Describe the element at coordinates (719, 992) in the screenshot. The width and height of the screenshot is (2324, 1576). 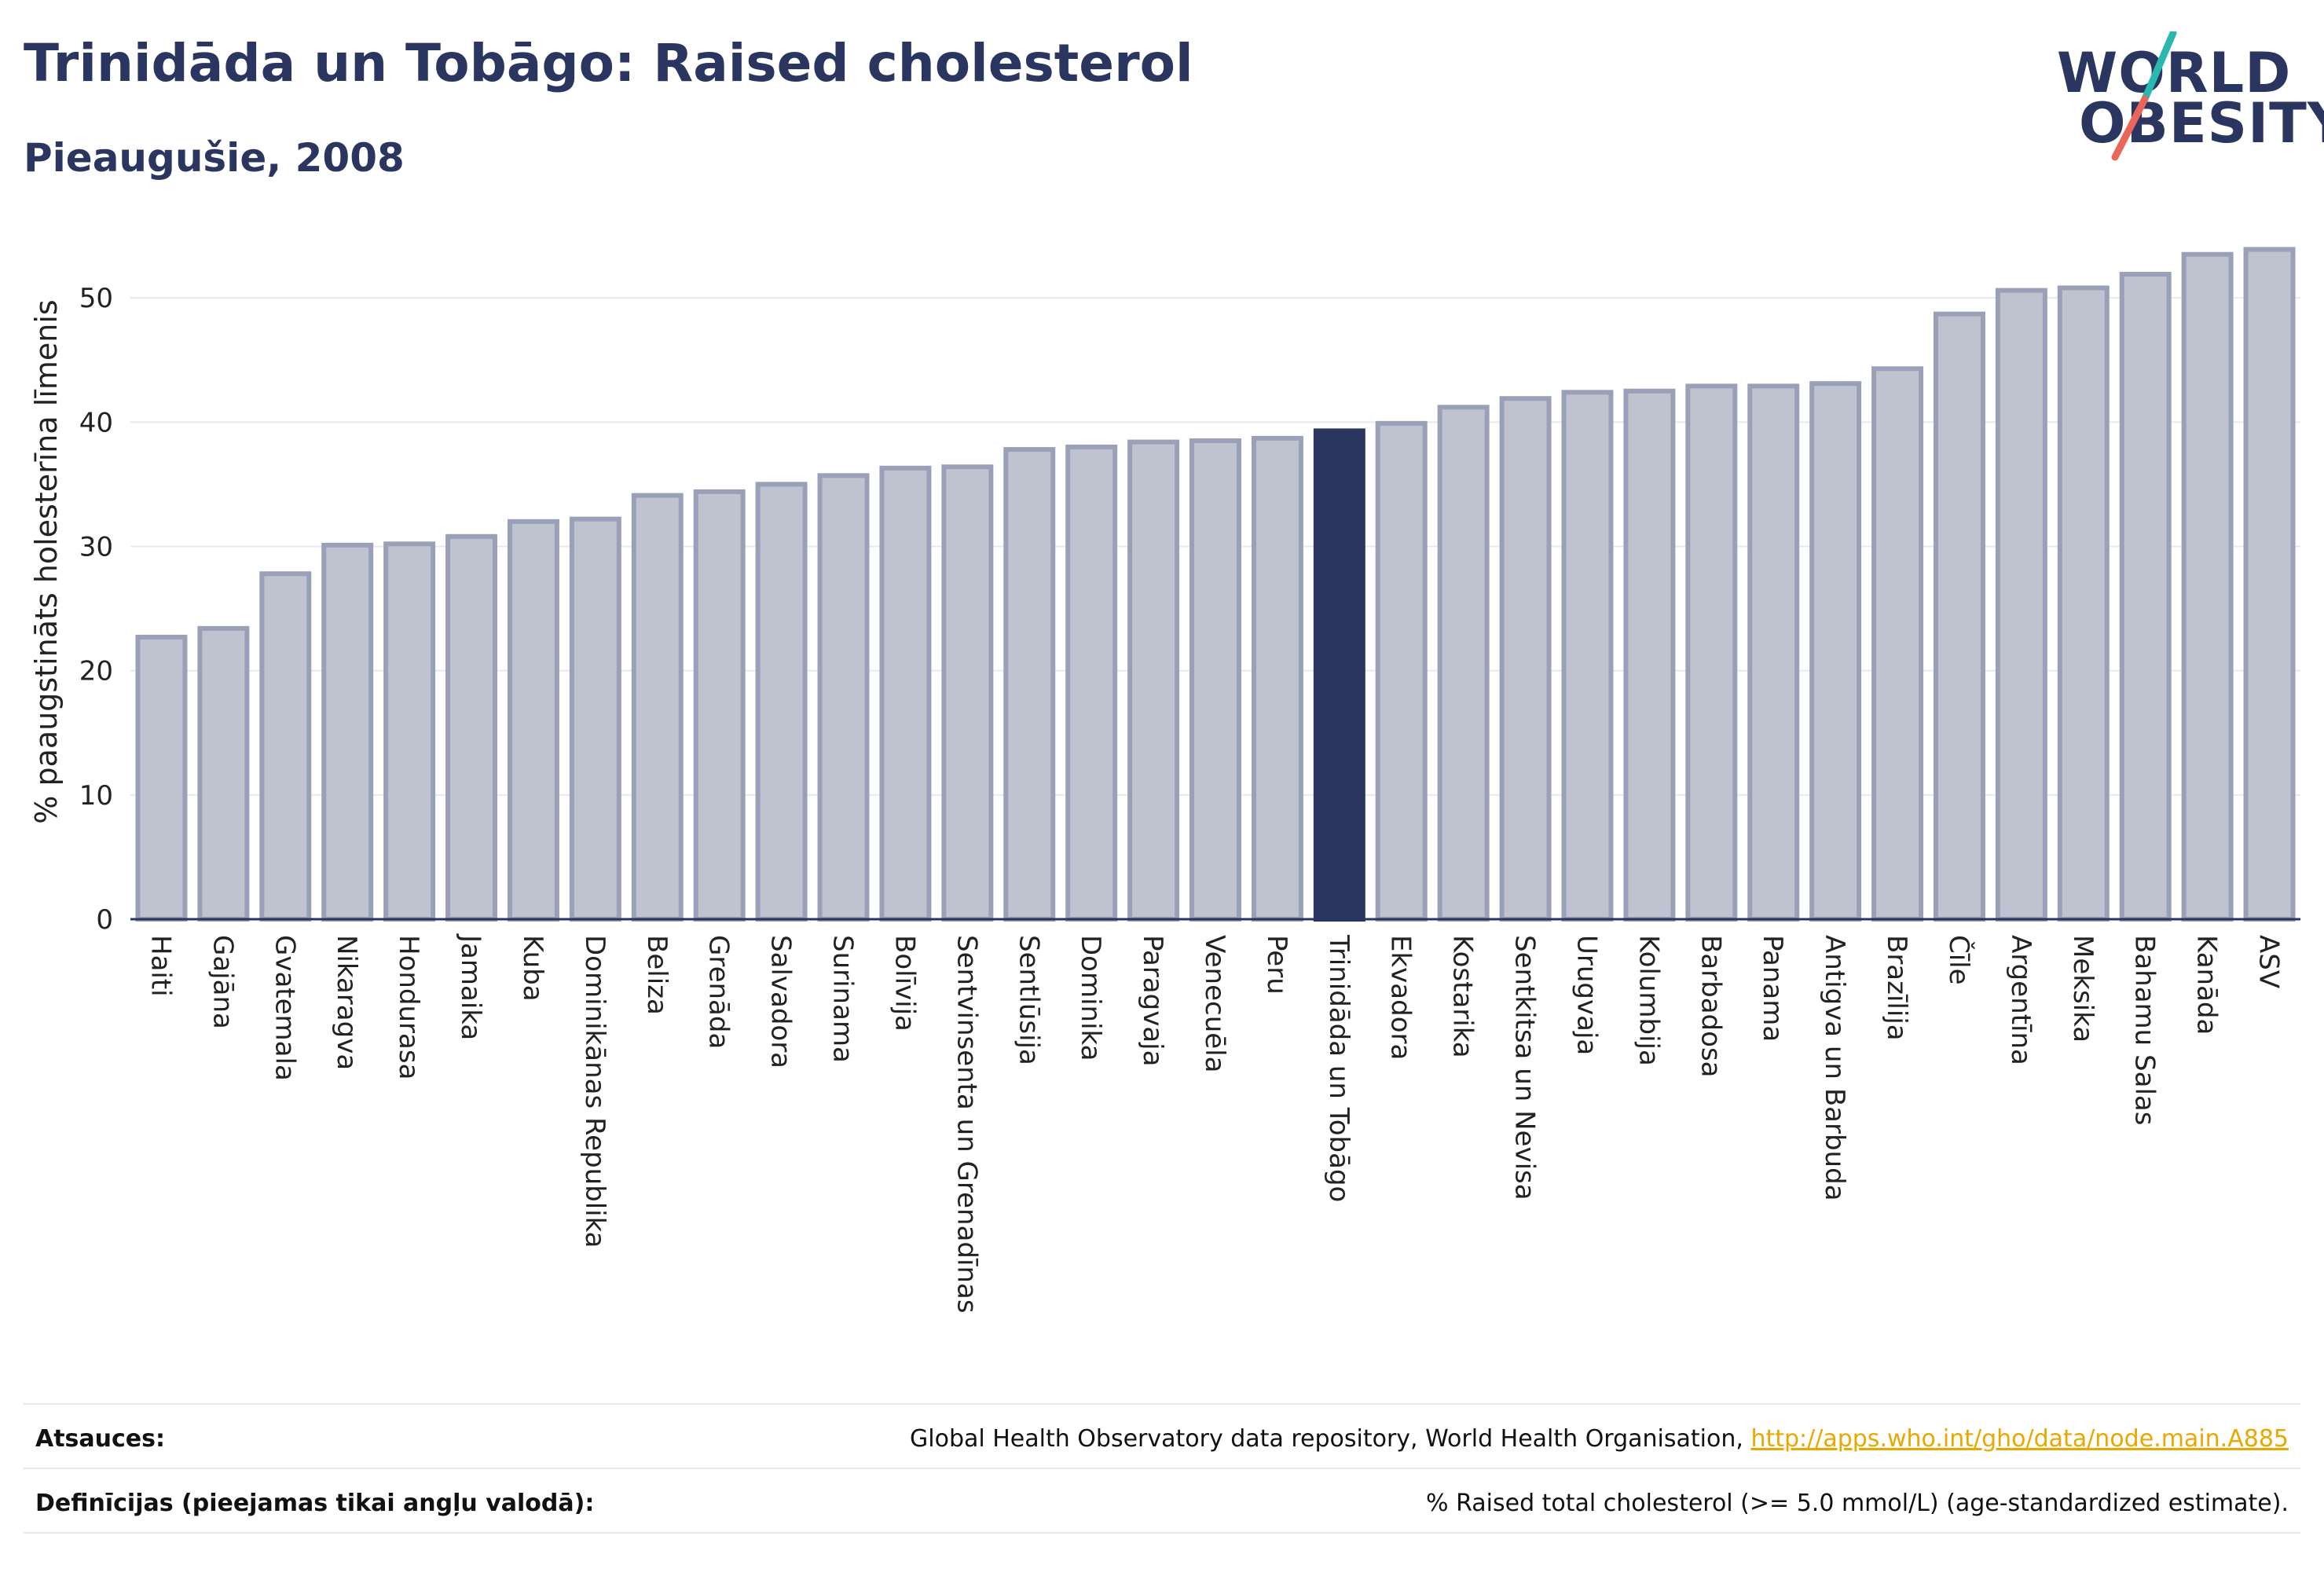
I see `x-tick-label: Grenāda` at that location.